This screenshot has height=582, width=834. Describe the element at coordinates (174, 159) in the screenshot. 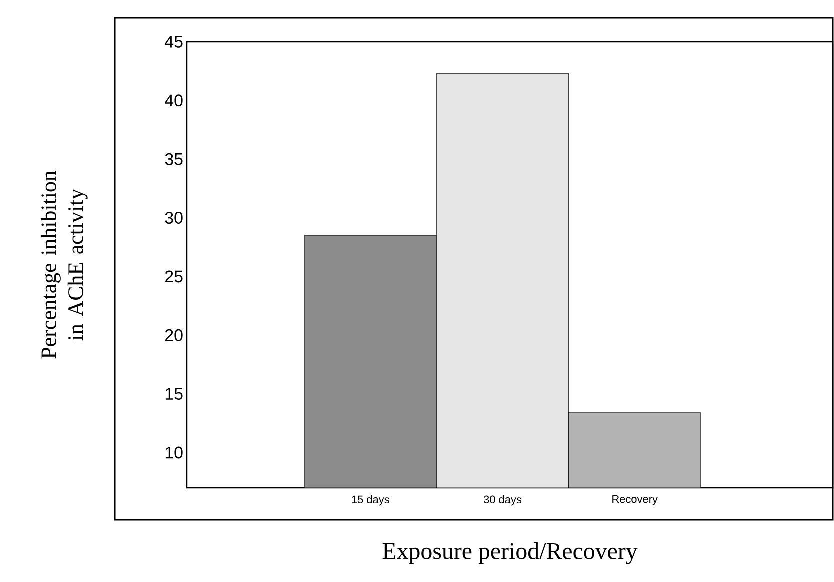

I see `y-tick-label: 35` at that location.